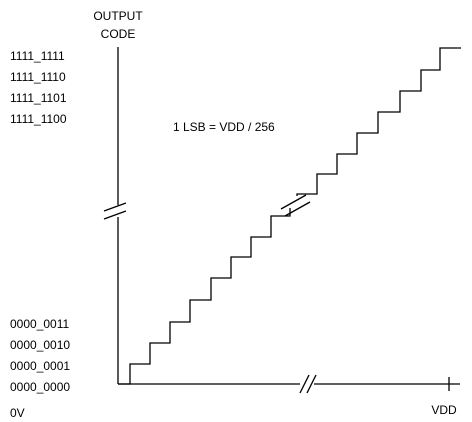  Describe the element at coordinates (118, 34) in the screenshot. I see `y-axis-title-line2: CODE` at that location.